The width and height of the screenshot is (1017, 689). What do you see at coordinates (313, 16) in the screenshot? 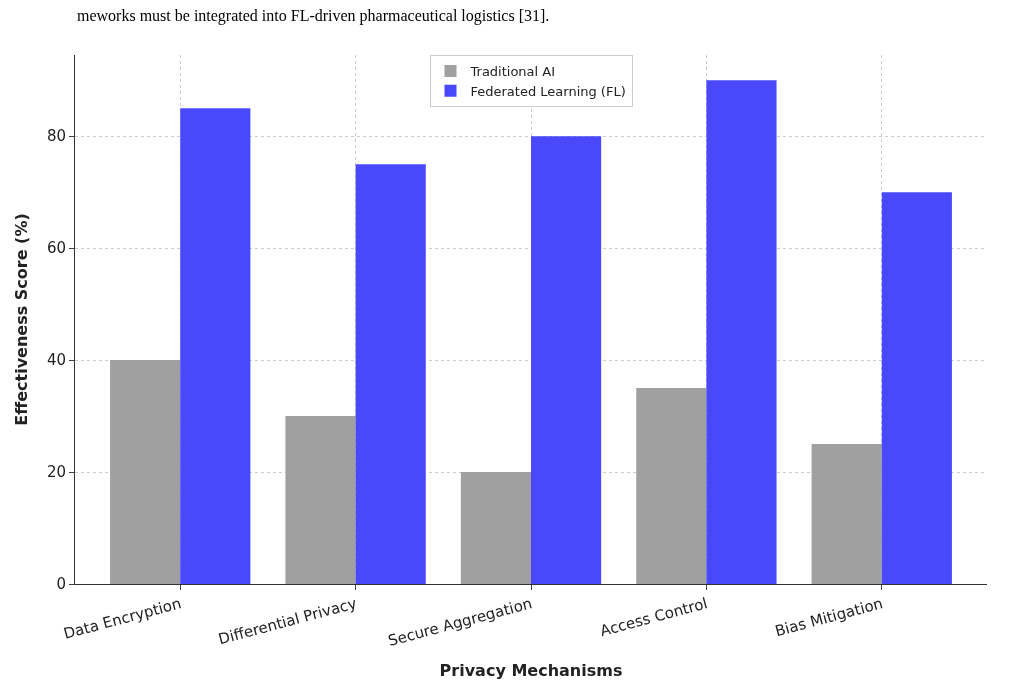
I see `text: meworks must be integrated into FL-driven pharmaceutical logistics [31].` at bounding box center [313, 16].